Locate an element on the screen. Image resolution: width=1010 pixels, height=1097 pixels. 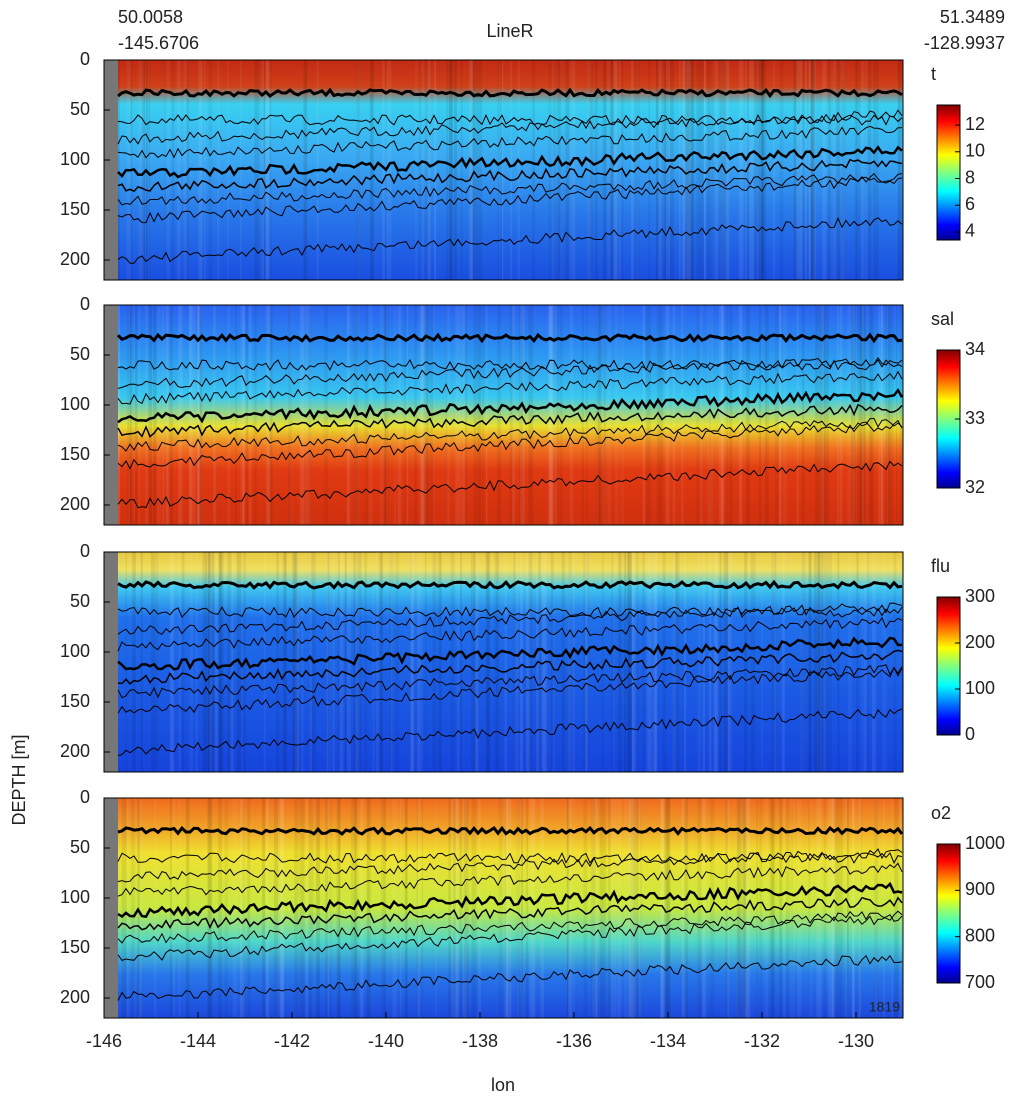
colorbar-tick-label: 700 is located at coordinates (980, 982).